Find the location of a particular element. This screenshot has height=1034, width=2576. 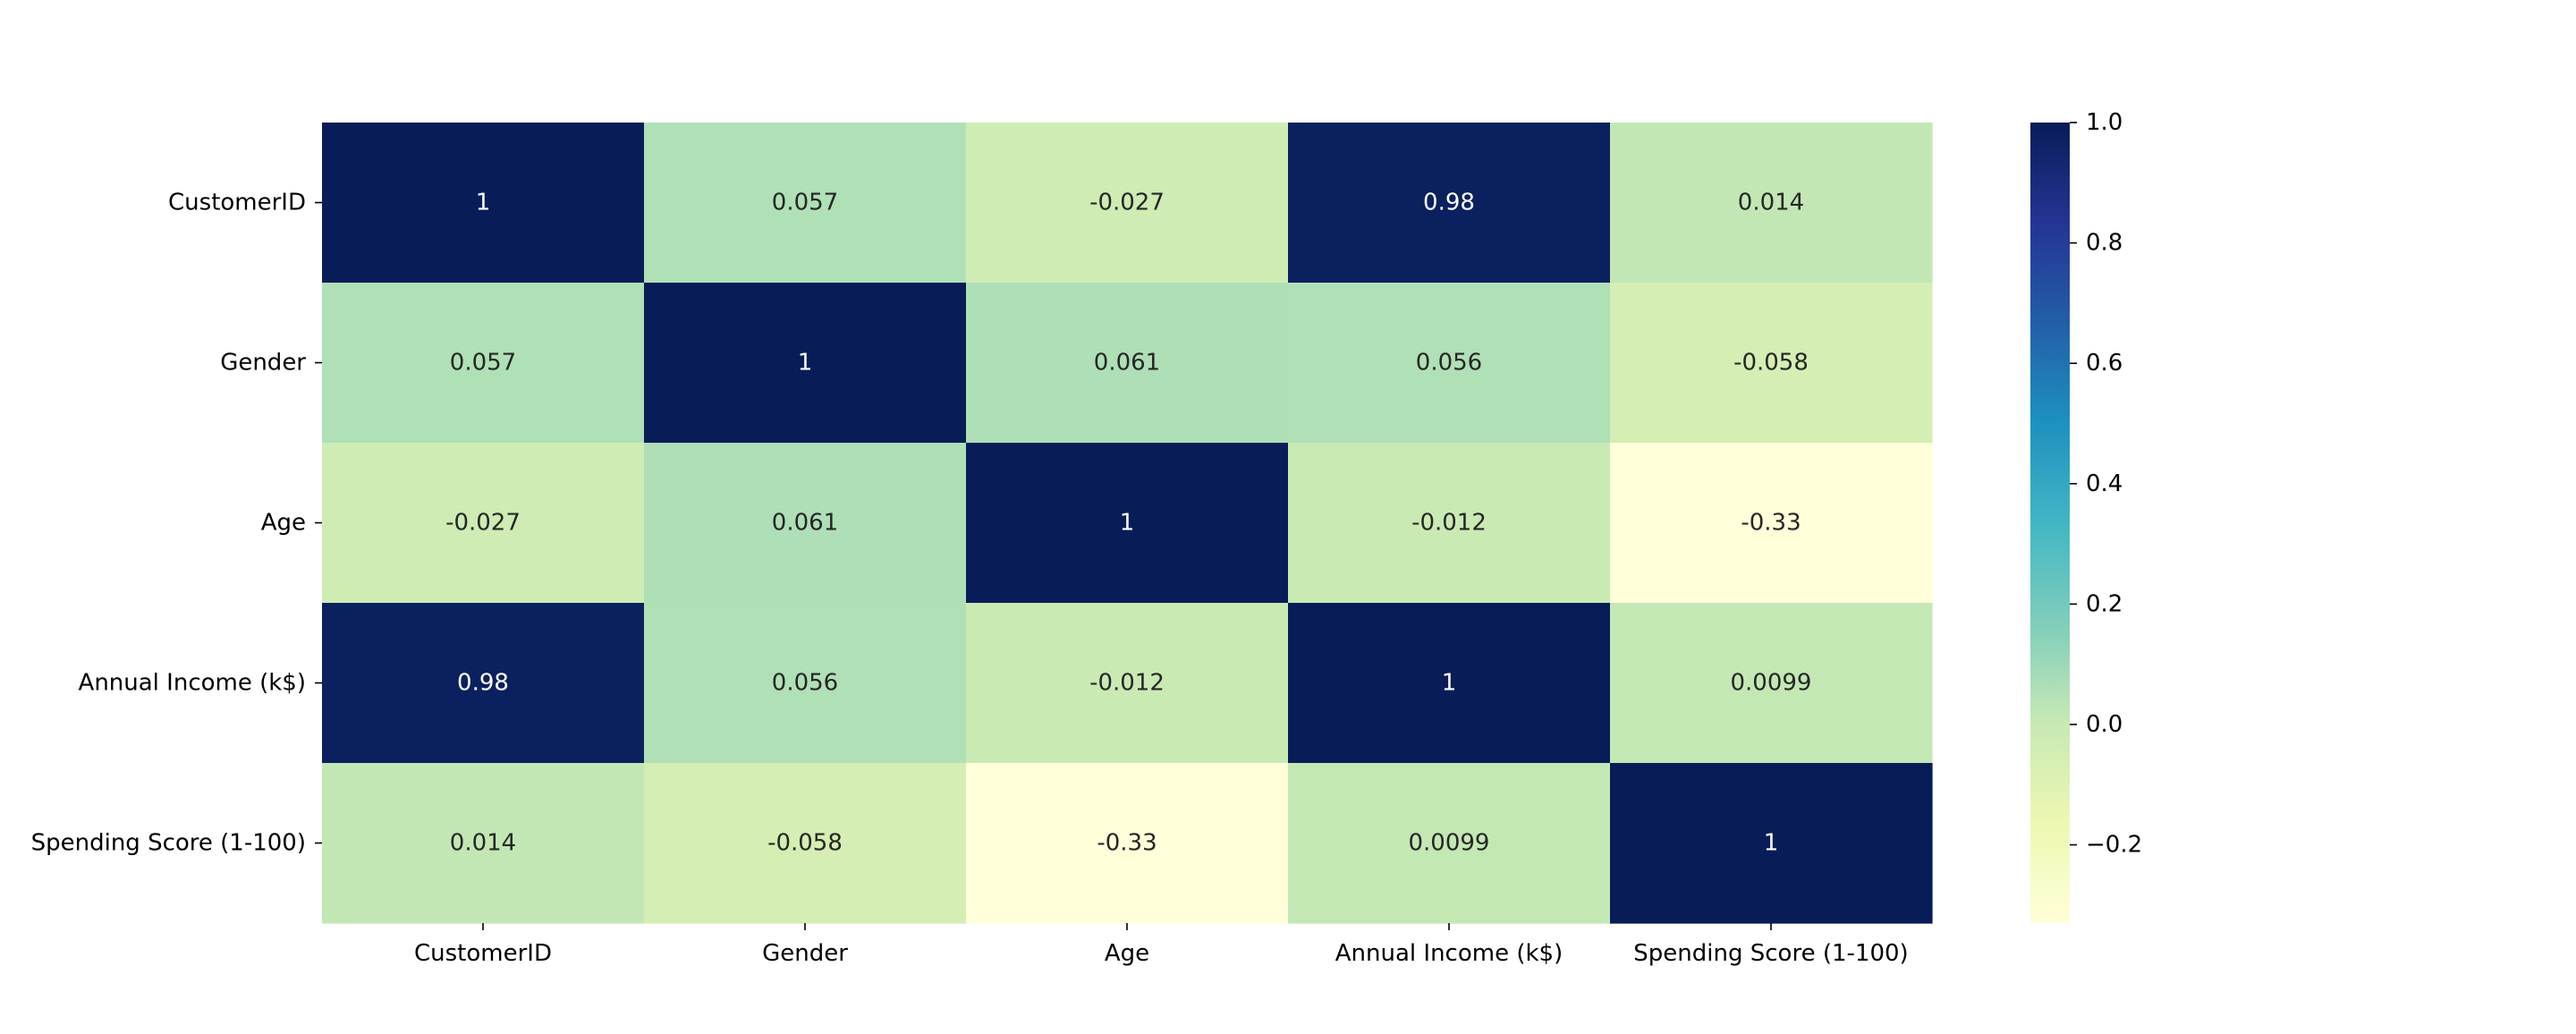

x-tick-label: Gender is located at coordinates (805, 954).